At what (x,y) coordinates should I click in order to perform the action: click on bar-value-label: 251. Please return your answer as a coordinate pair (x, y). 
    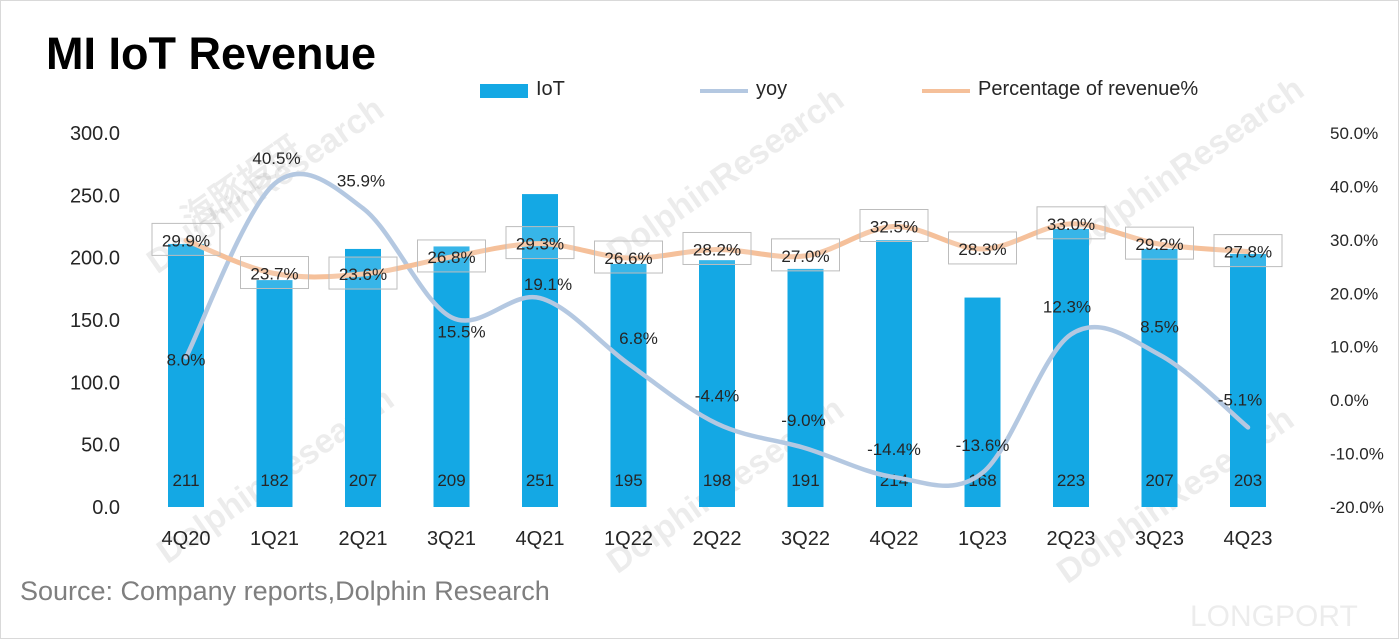
    Looking at the image, I should click on (540, 480).